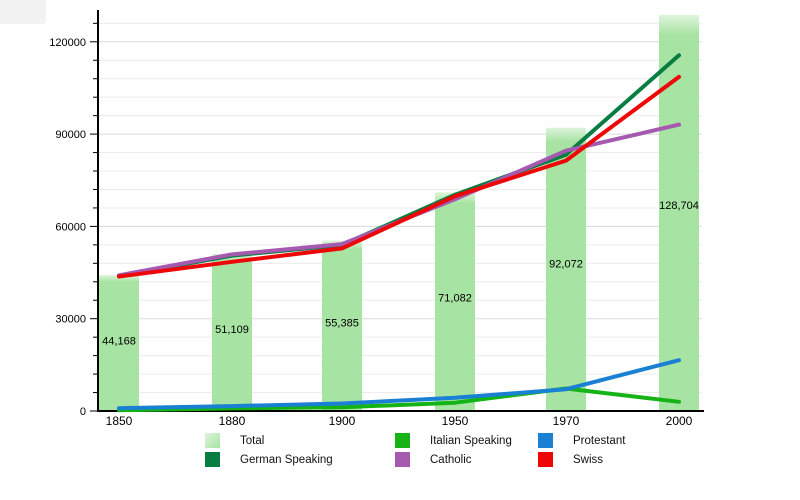  I want to click on bar-1970, so click(566, 269).